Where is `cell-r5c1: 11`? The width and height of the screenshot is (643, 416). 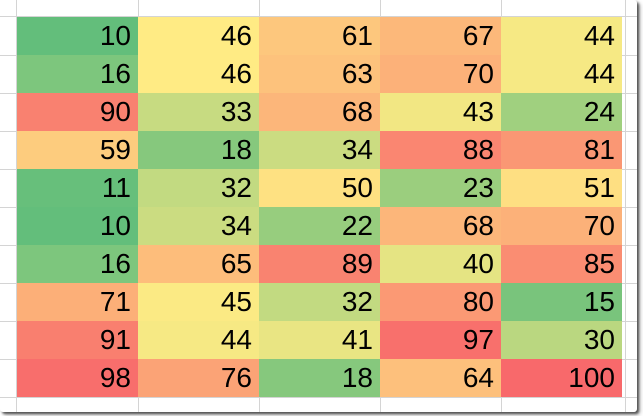 cell-r5c1: 11 is located at coordinates (77, 188).